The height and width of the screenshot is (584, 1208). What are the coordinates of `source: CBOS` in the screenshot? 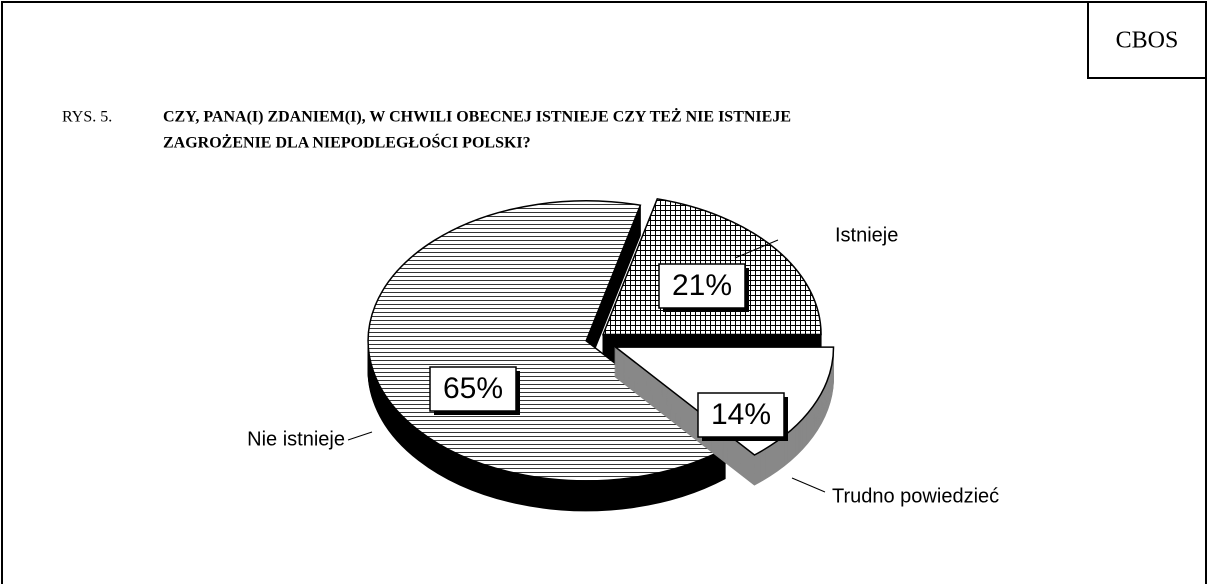 It's located at (1147, 41).